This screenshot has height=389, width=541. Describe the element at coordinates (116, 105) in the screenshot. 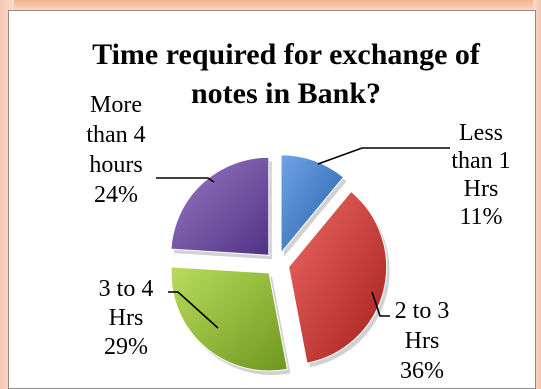

I see `slice-label-more-than-4-line-1: More` at that location.